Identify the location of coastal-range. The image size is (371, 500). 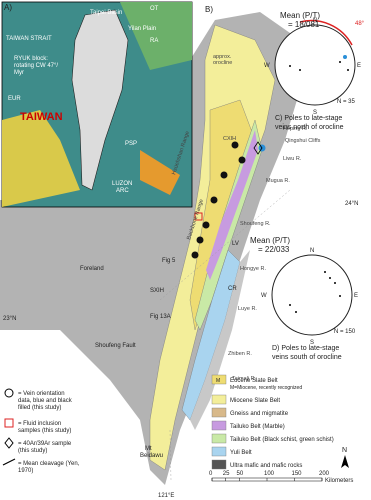
(220, 340).